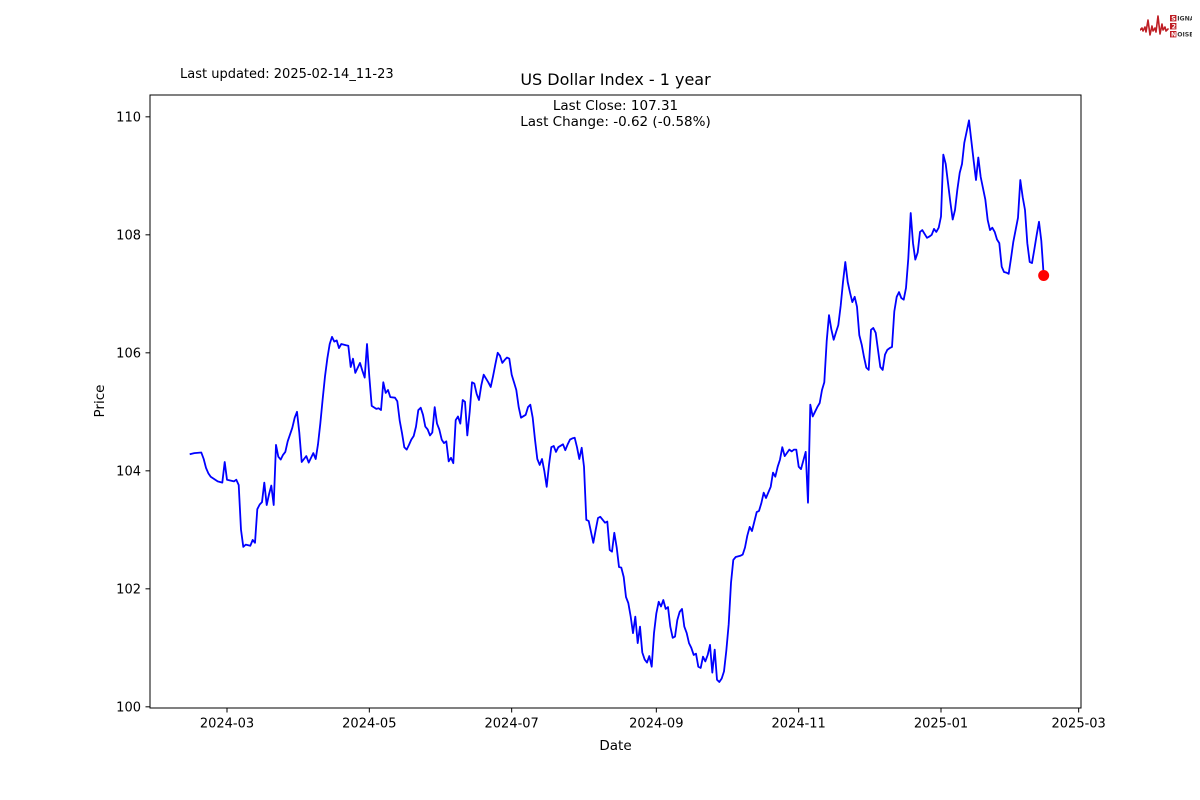  Describe the element at coordinates (1184, 34) in the screenshot. I see `svg-text: OISE` at that location.